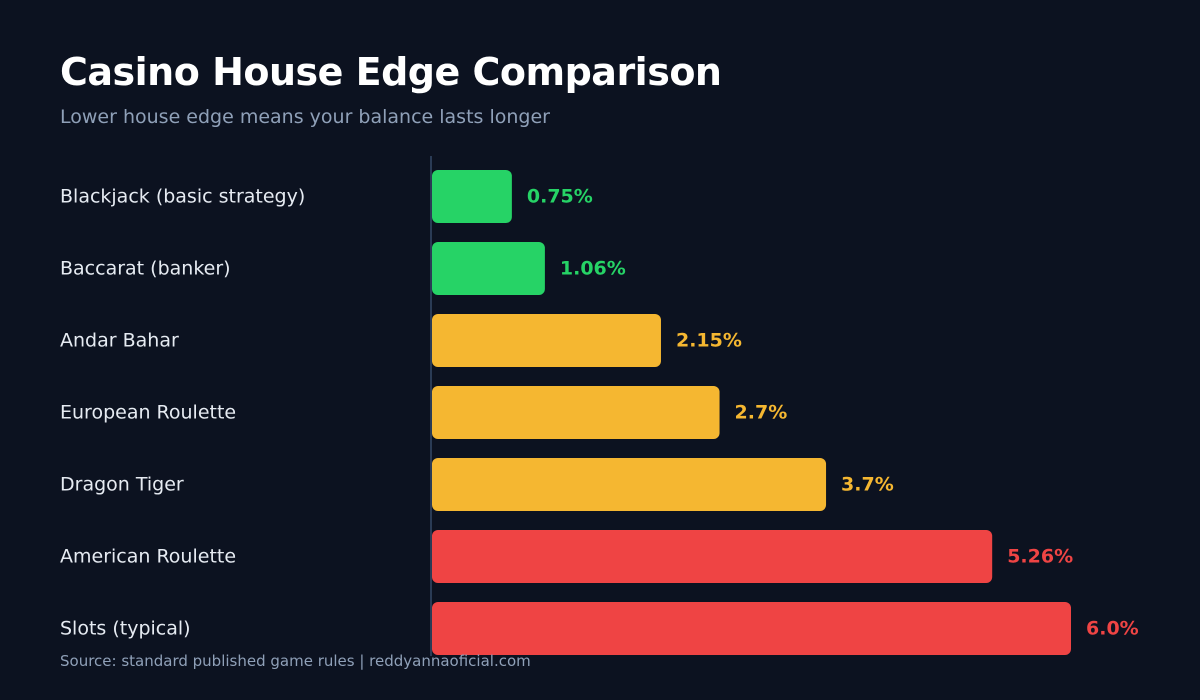  What do you see at coordinates (125, 629) in the screenshot?
I see `category-label: Slots (typical)` at bounding box center [125, 629].